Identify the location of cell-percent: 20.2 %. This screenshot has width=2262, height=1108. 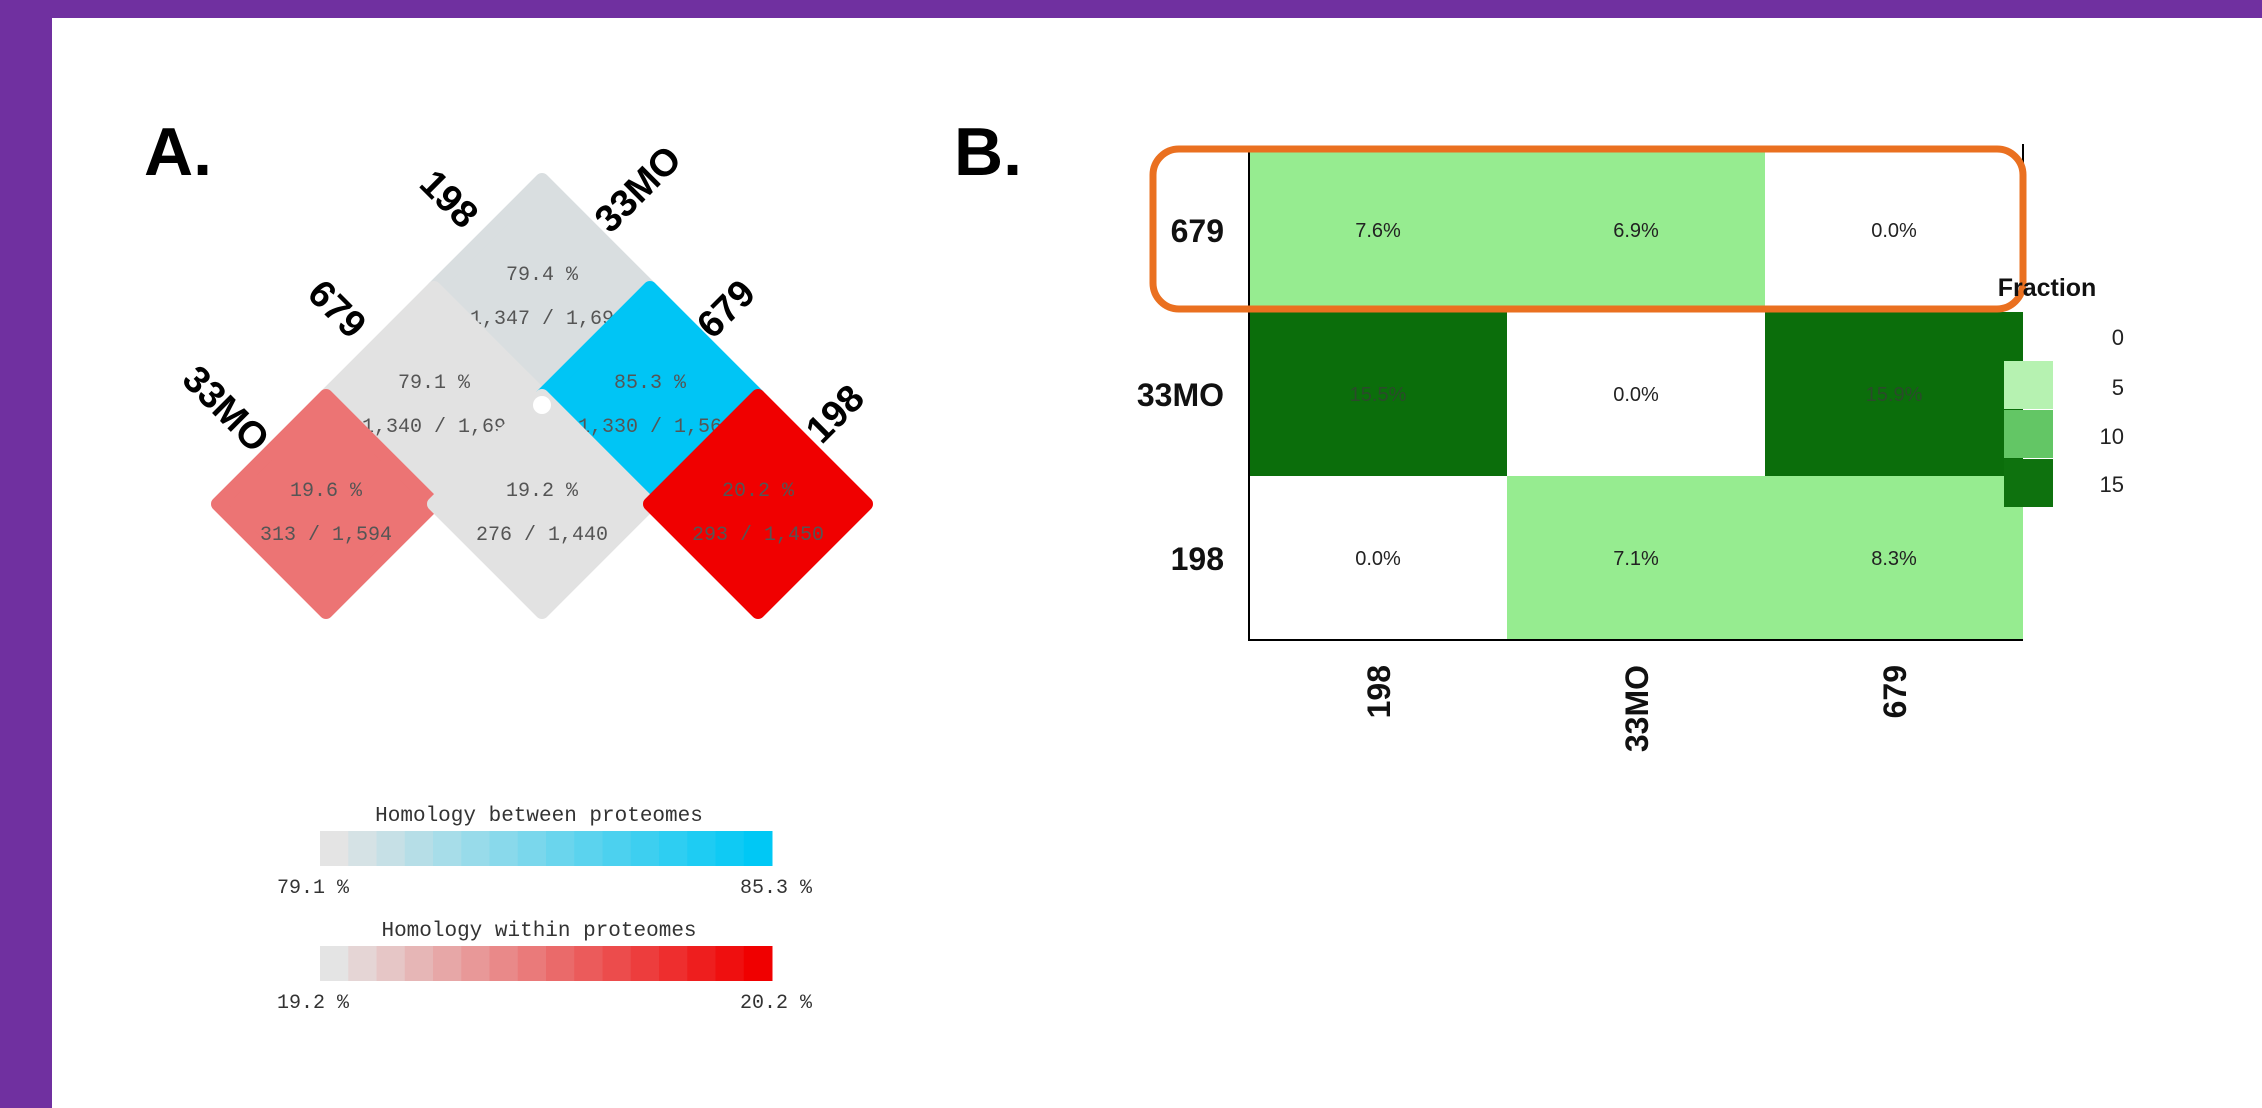
(758, 491).